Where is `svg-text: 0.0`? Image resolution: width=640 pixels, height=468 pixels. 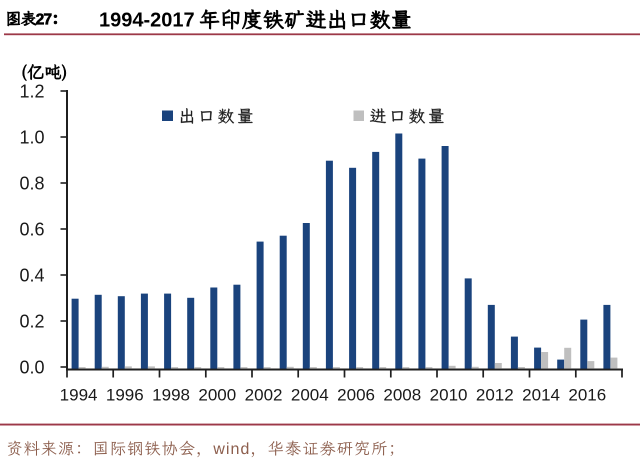 svg-text: 0.0 is located at coordinates (31, 368).